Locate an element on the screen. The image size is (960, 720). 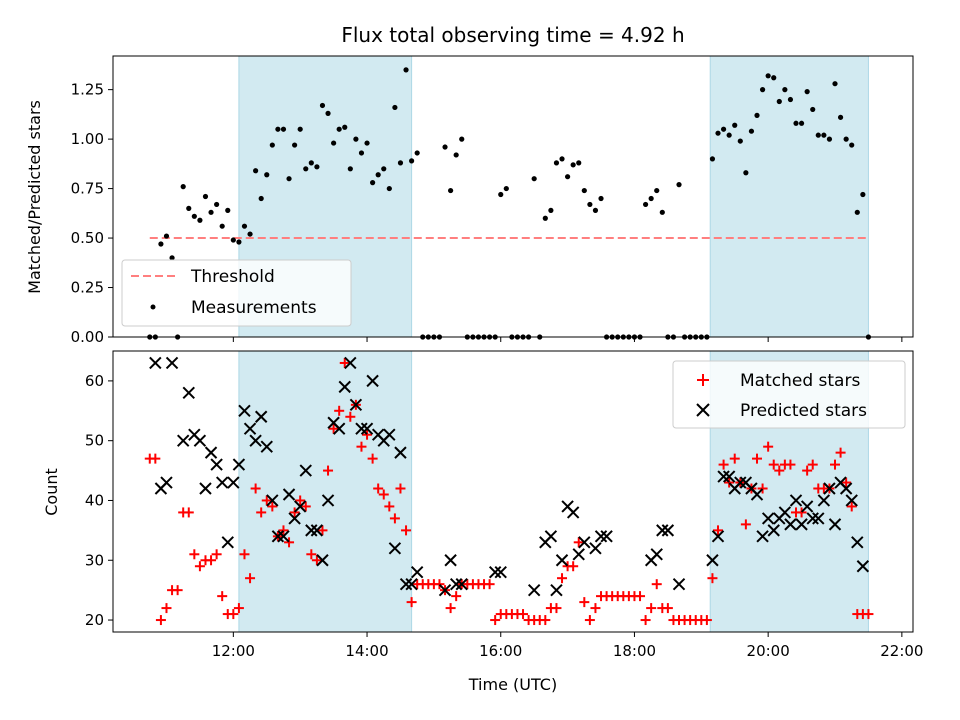
top-legend: Threshold Measurements is located at coordinates (236, 293).